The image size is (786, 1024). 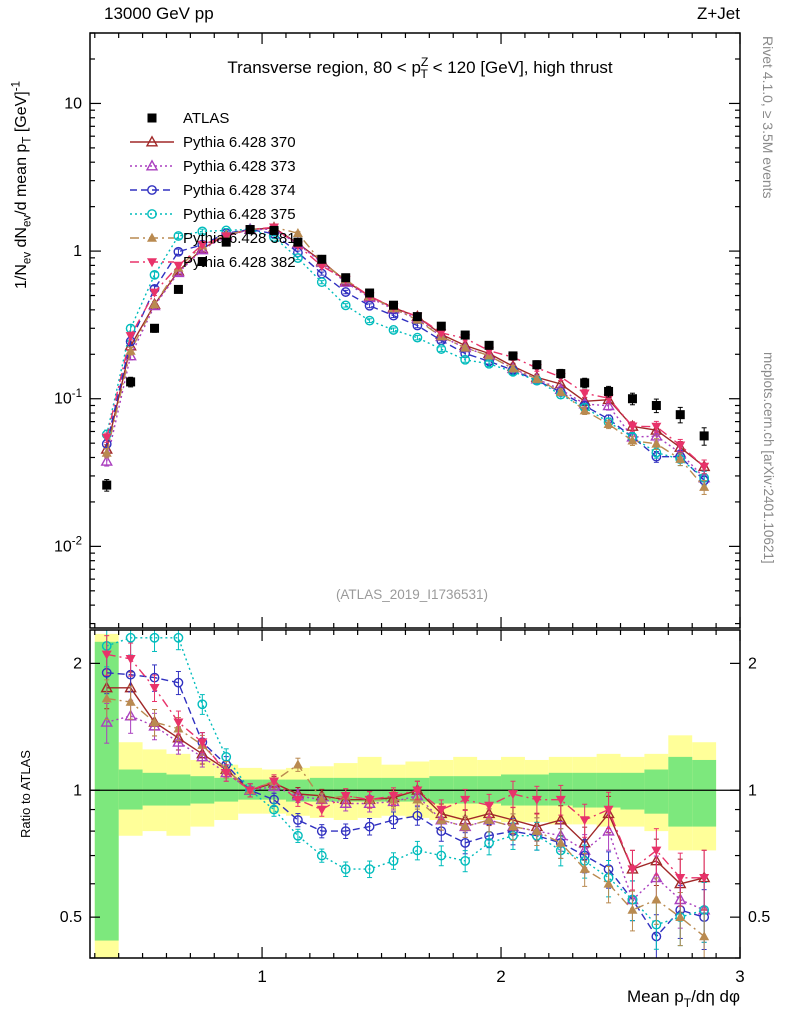 I want to click on legend-label: ATLAS, so click(x=206, y=118).